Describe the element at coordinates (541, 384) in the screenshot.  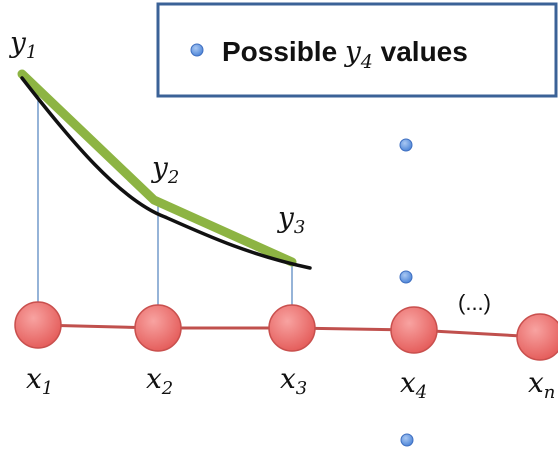
I see `label-xn: xn` at that location.